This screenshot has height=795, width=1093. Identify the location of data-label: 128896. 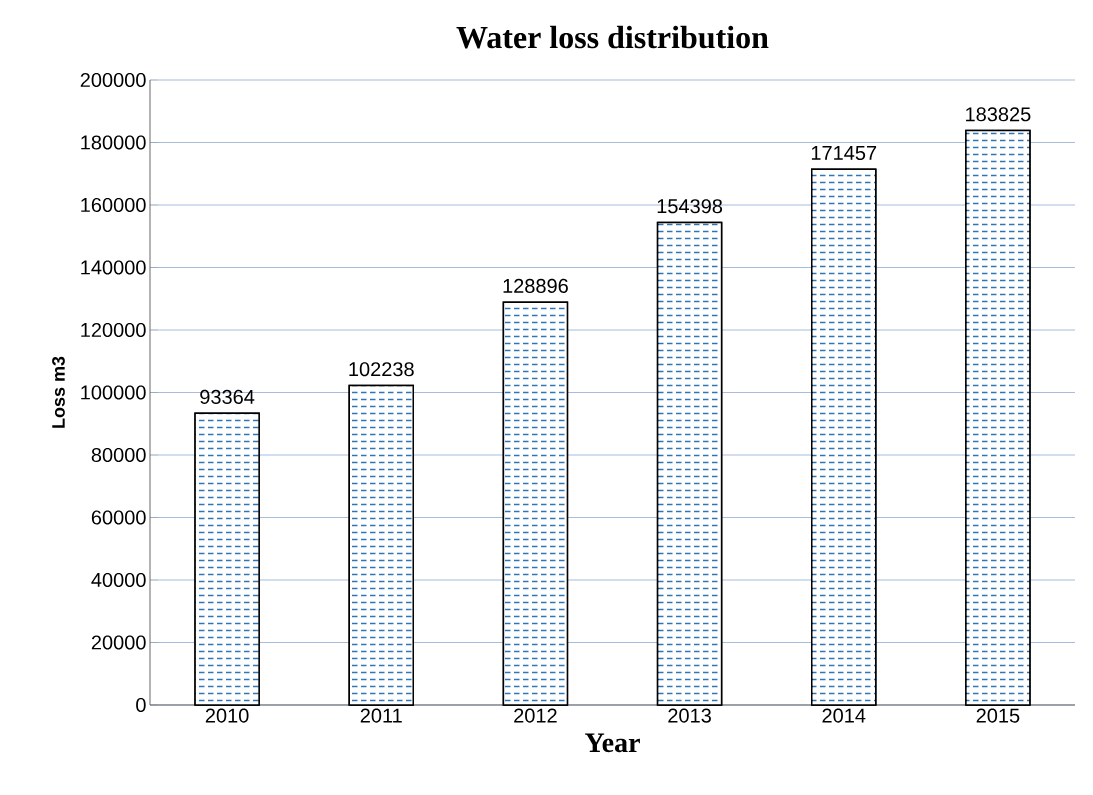
(535, 285).